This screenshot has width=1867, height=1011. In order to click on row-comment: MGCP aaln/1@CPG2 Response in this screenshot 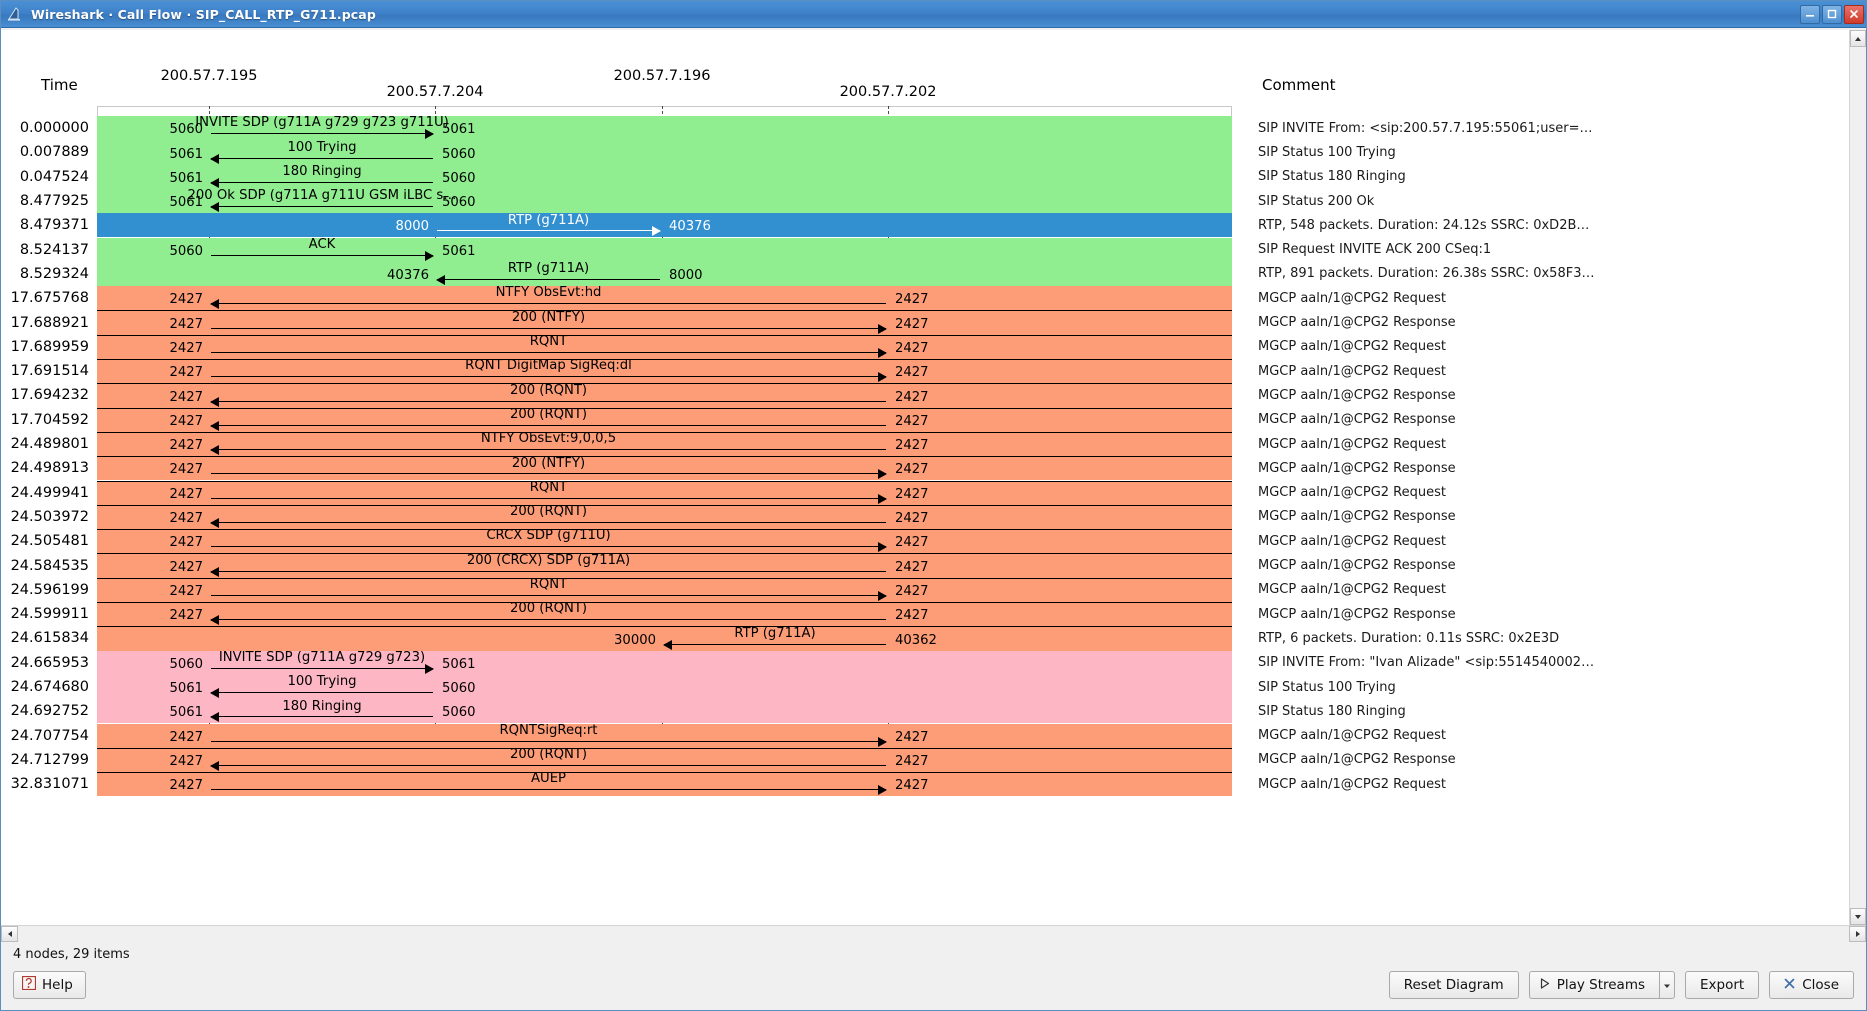, I will do `click(1546, 395)`.